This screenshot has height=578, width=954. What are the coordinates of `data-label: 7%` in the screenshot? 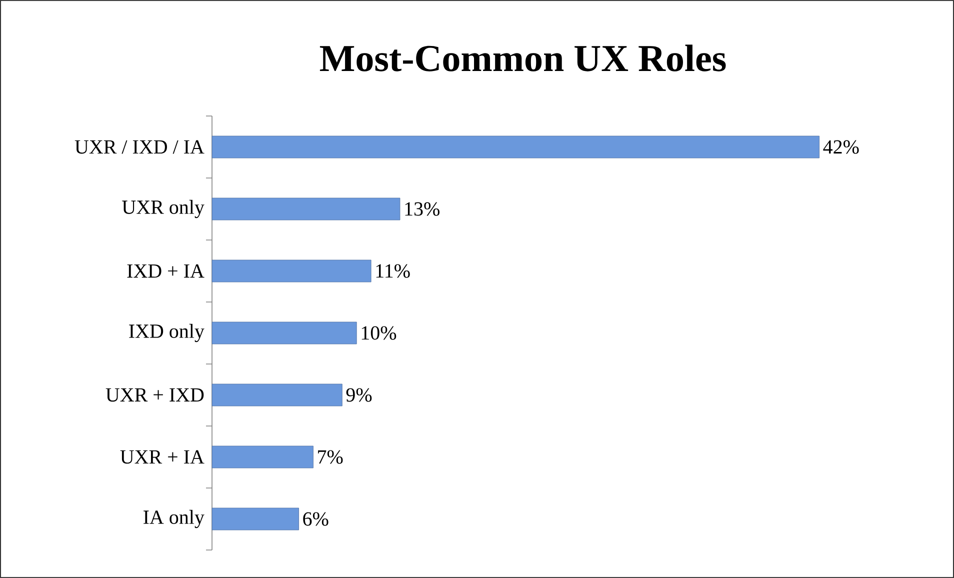 It's located at (330, 457).